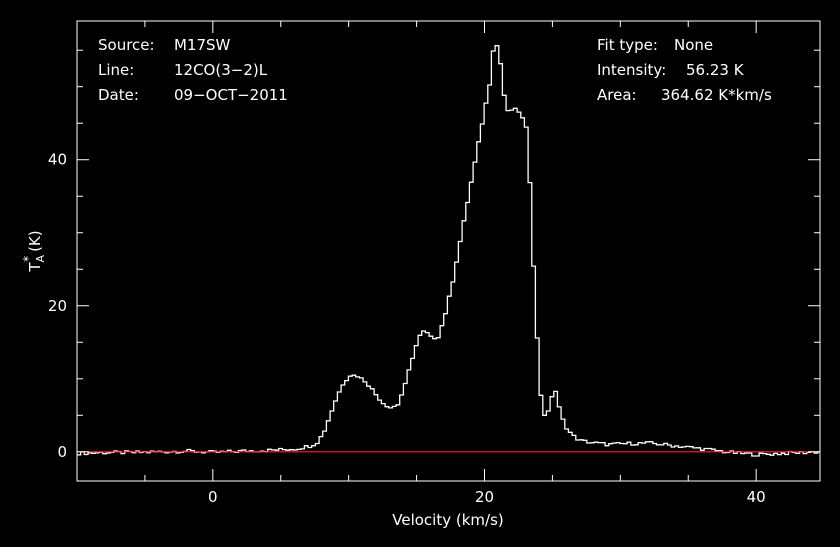 The width and height of the screenshot is (840, 547). I want to click on svg-text:TA*(K): TA* (K), so click(34, 251).